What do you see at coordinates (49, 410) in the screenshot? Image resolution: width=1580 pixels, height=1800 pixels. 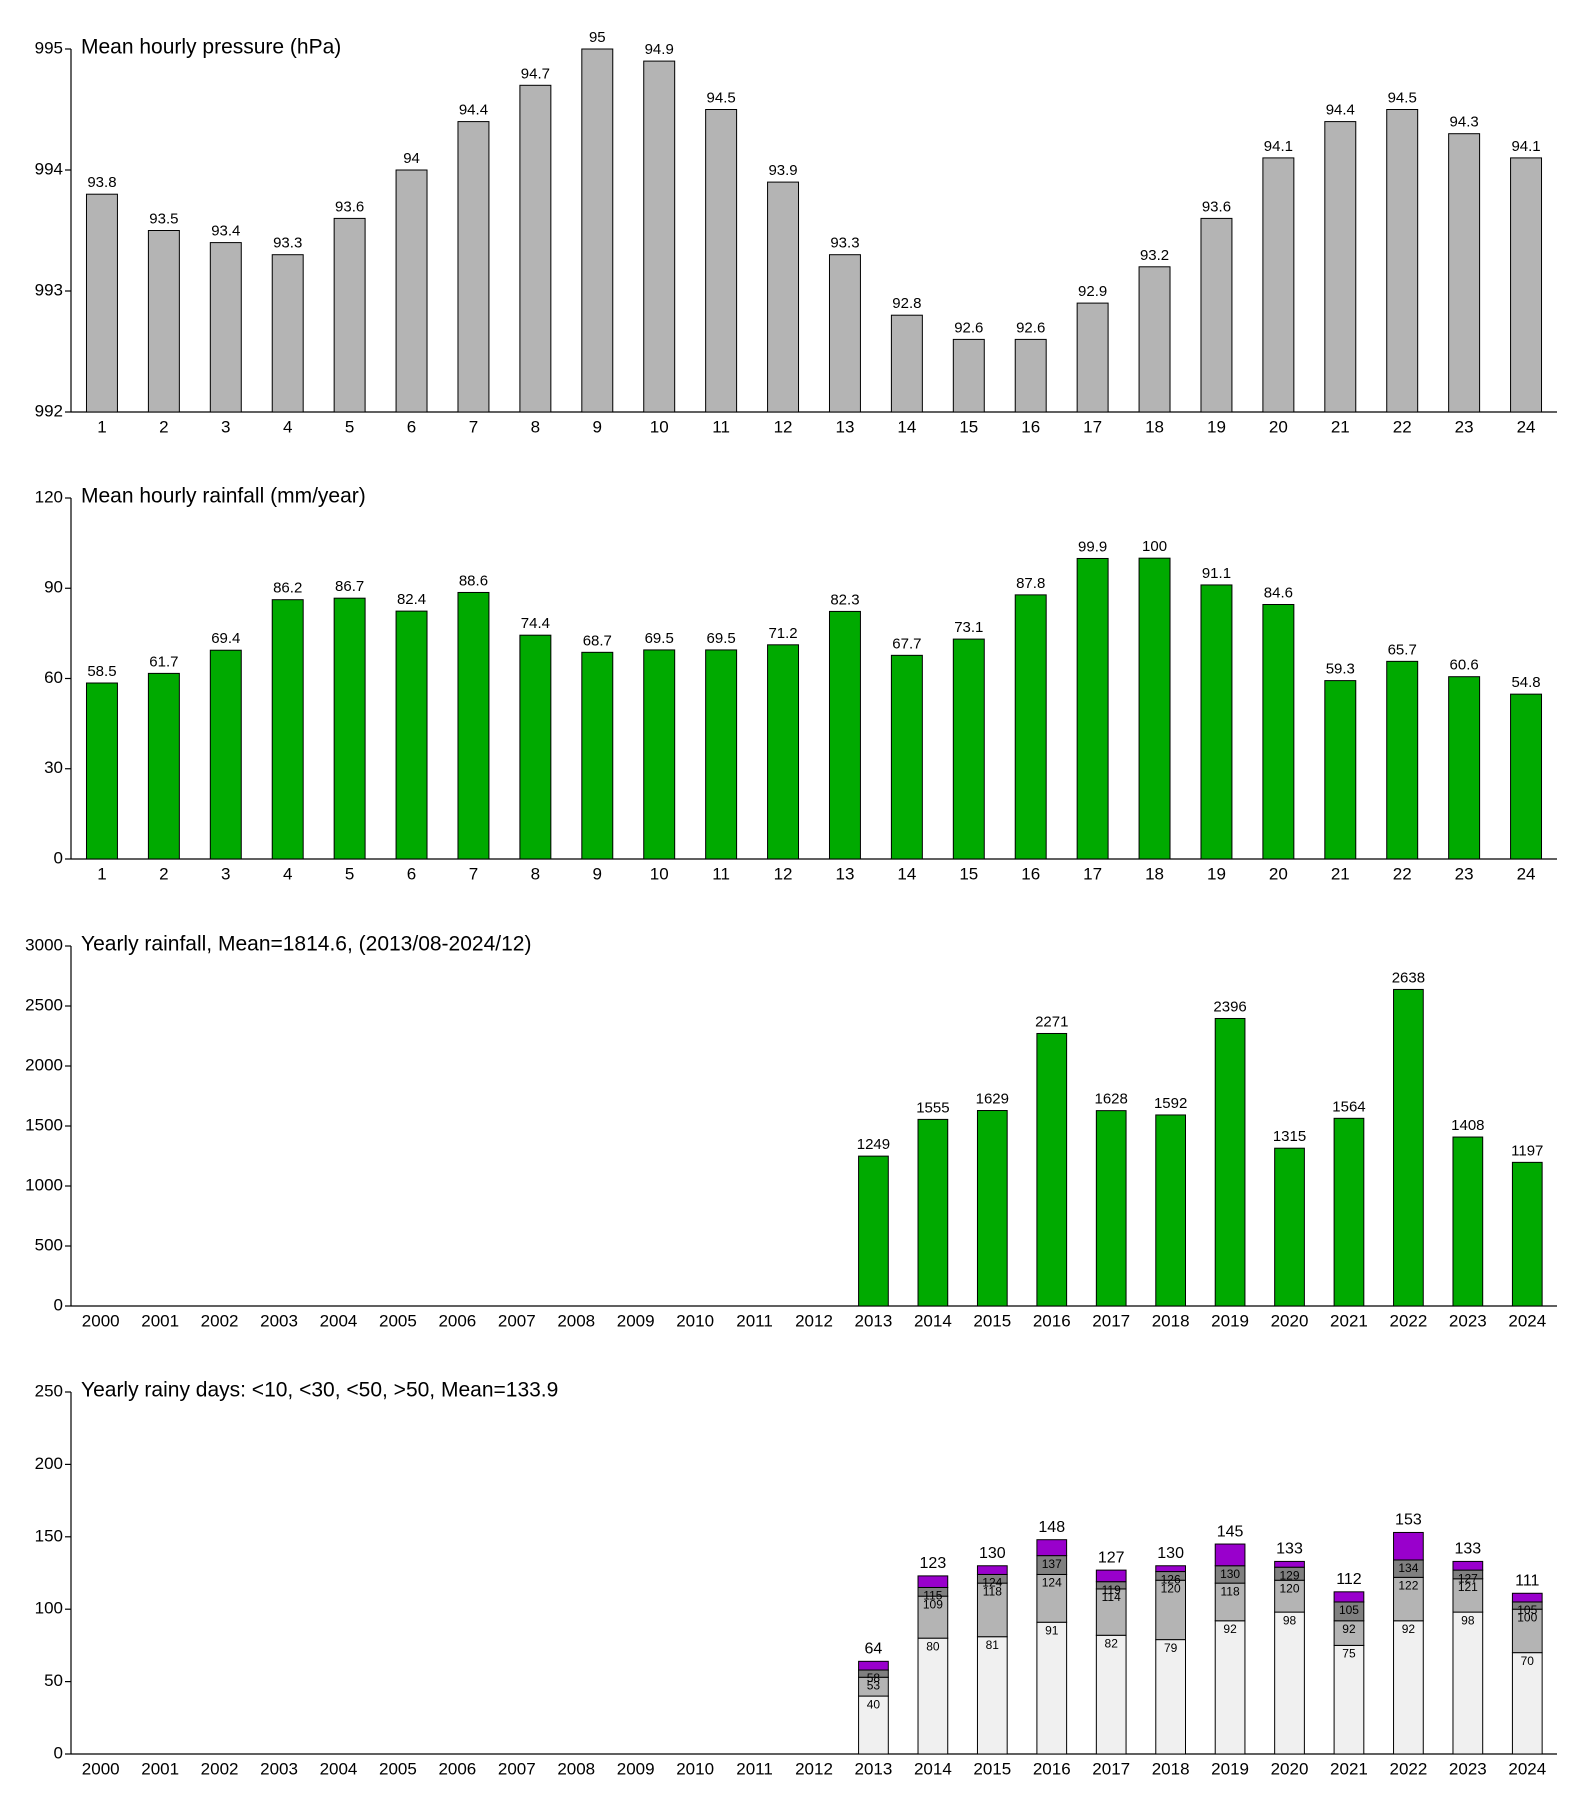 I see `y-tick-label: 992` at bounding box center [49, 410].